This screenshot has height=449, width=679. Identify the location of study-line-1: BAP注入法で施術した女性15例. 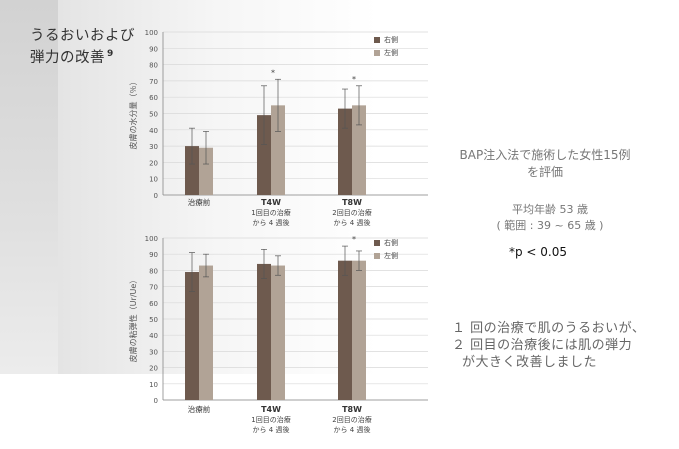
(545, 155).